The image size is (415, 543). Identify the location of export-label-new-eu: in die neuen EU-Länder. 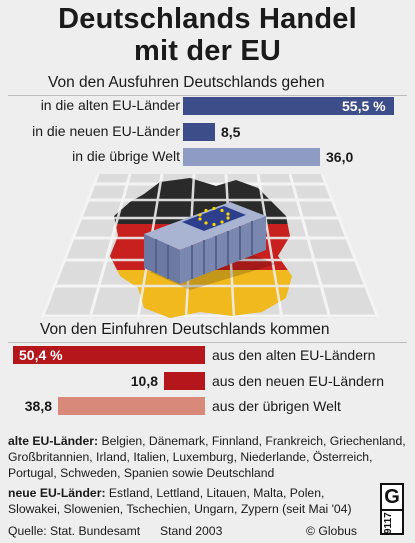
(106, 131).